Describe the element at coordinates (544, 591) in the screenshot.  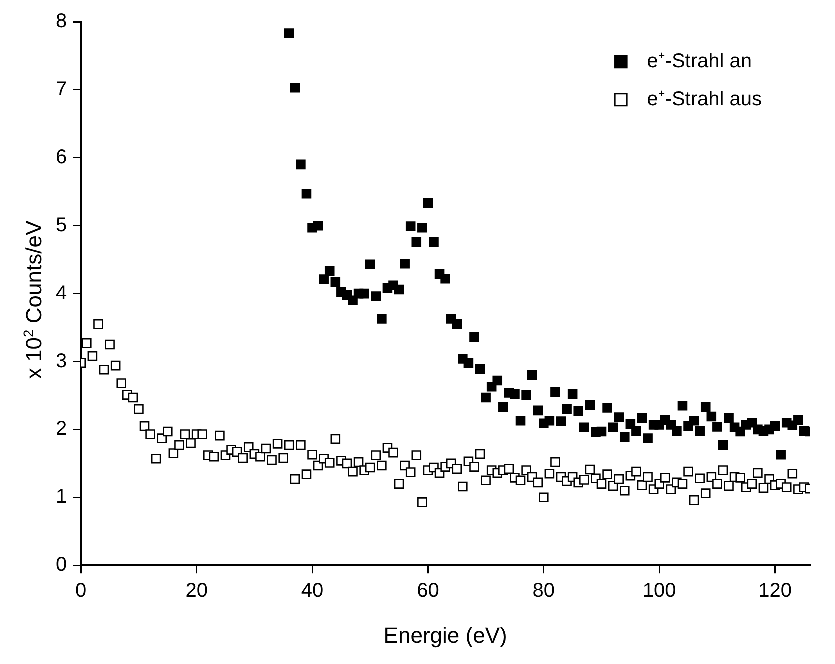
I see `x-tick-label: 80` at that location.